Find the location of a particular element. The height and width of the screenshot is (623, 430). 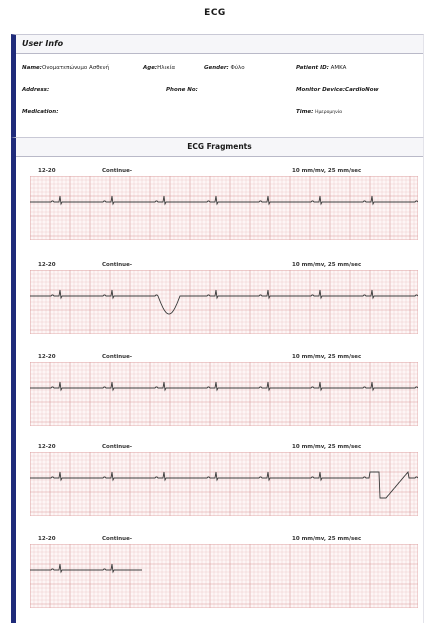

address-field: Address: is located at coordinates (35, 90).